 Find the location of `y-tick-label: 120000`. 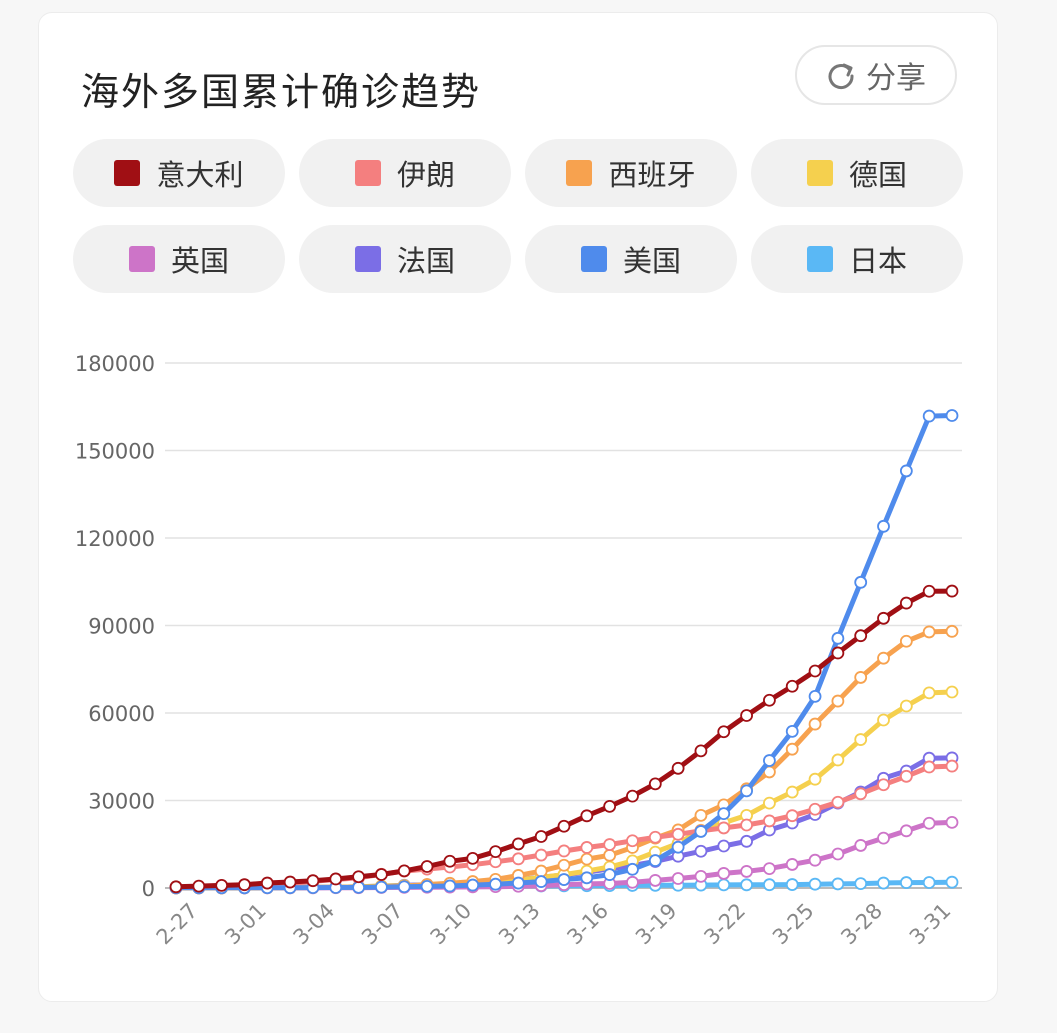

y-tick-label: 120000 is located at coordinates (115, 539).